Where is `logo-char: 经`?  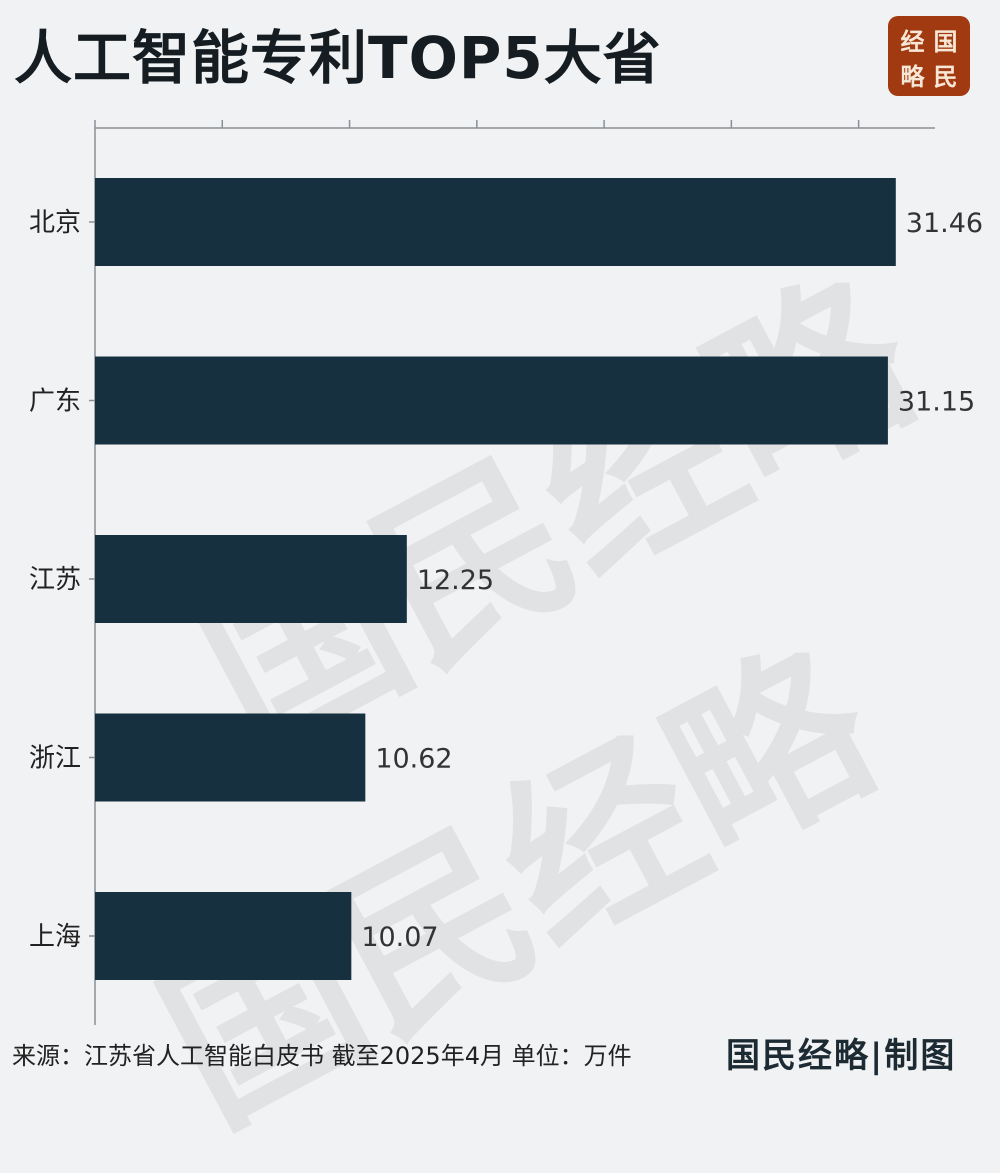
logo-char: 经 is located at coordinates (912, 41).